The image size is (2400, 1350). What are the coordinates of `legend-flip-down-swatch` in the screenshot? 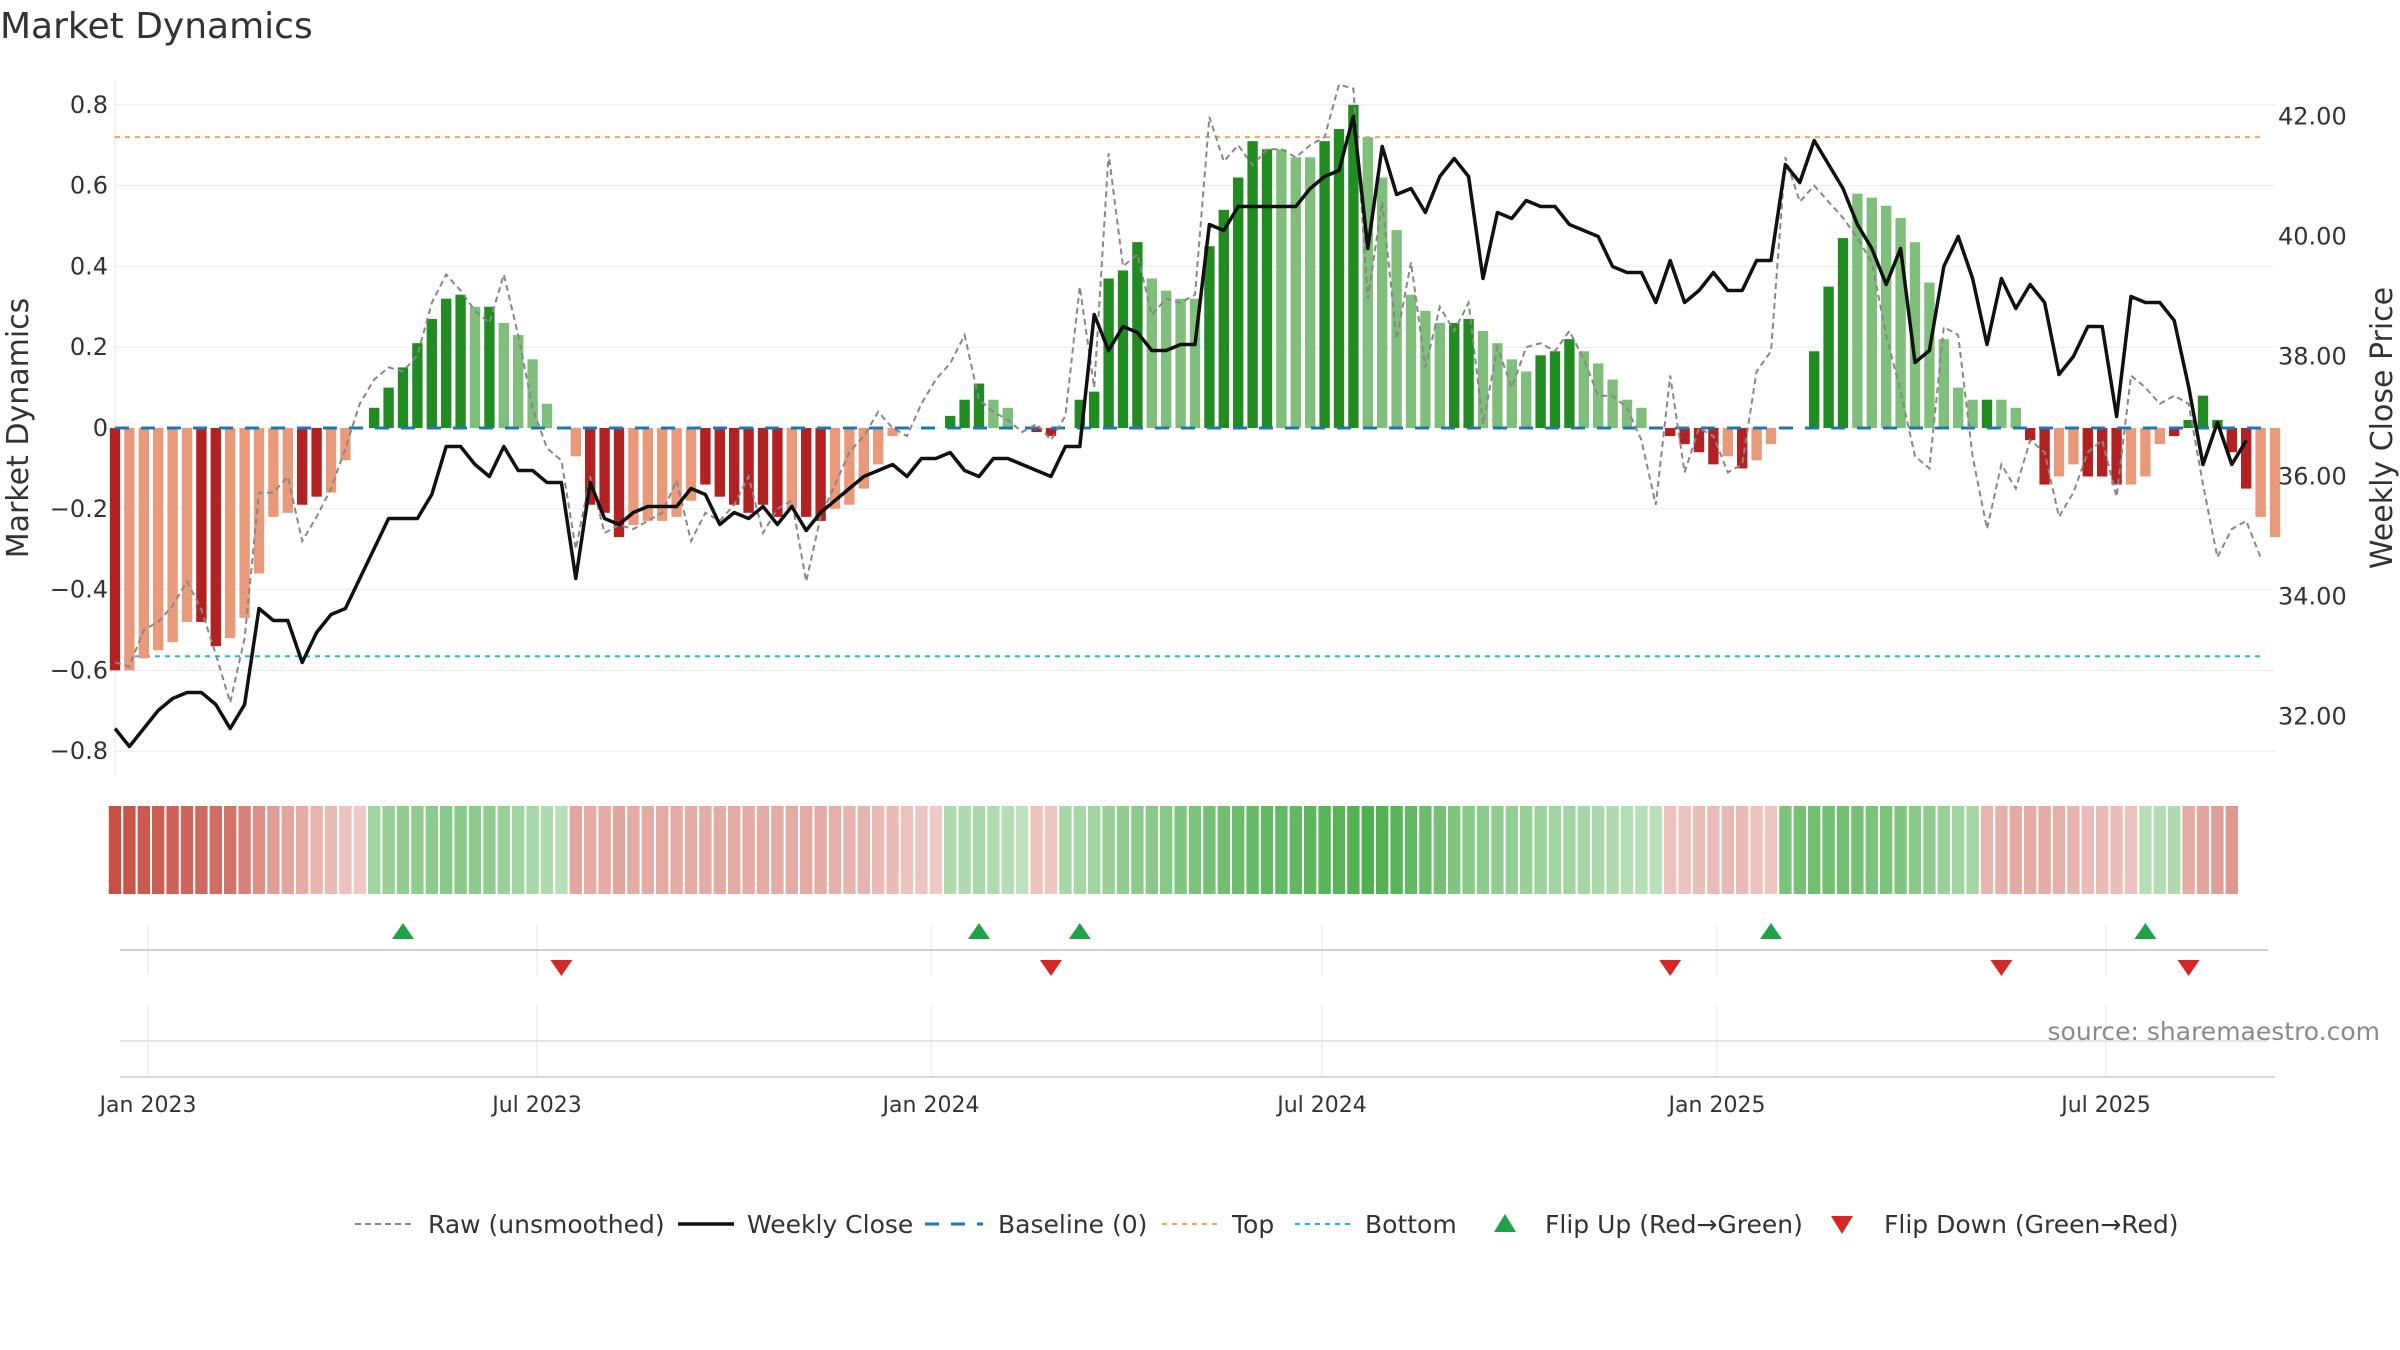 It's located at (1842, 1225).